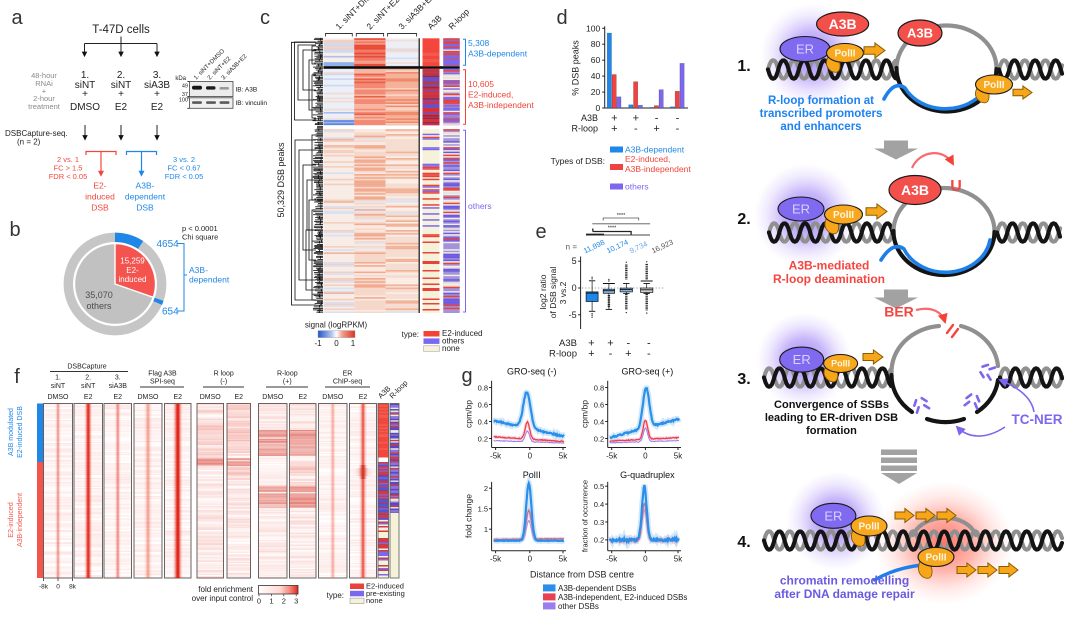 Image resolution: width=1080 pixels, height=628 pixels. I want to click on svg-text: Chi square, so click(200, 237).